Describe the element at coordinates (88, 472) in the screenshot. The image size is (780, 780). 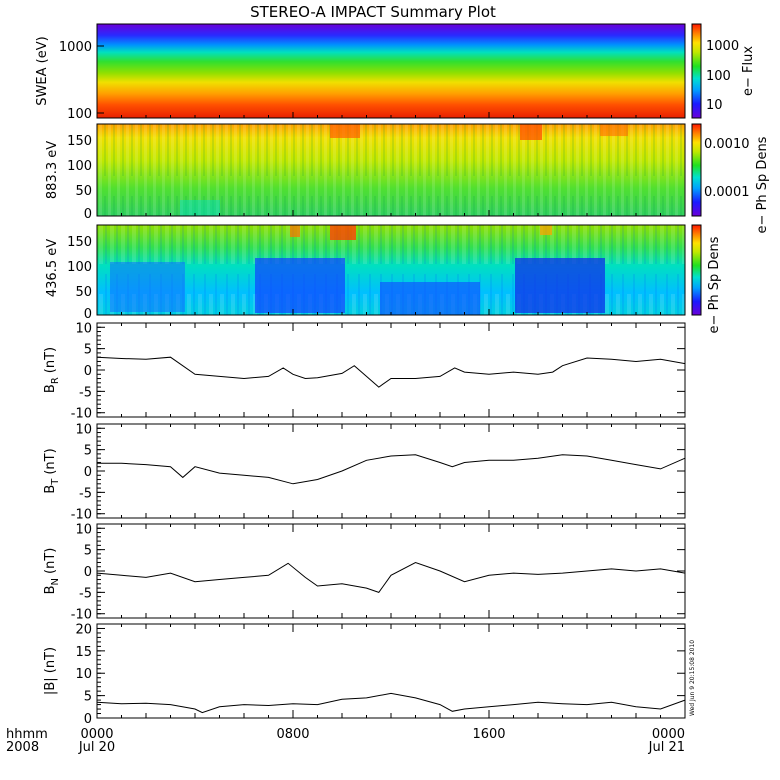
I see `bt-ytick-label: 0` at that location.